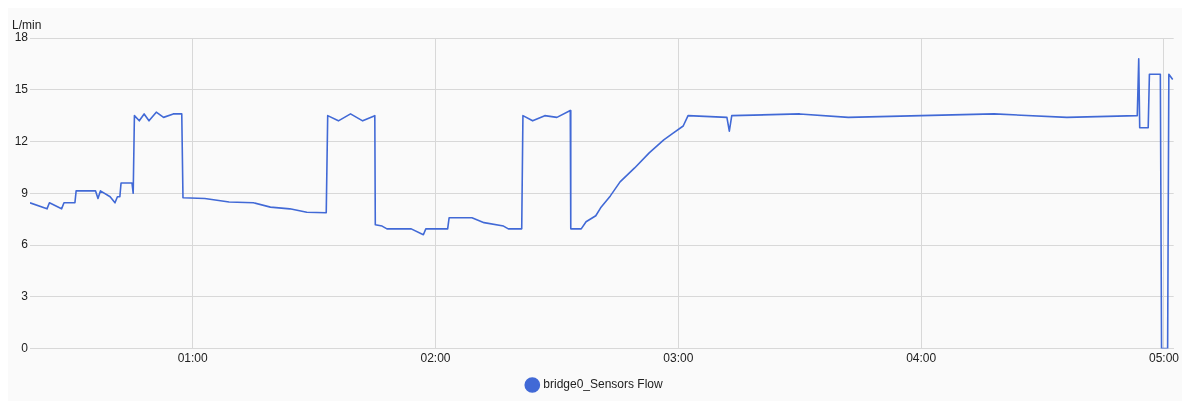  What do you see at coordinates (678, 358) in the screenshot?
I see `x-tick-label: 03:00` at bounding box center [678, 358].